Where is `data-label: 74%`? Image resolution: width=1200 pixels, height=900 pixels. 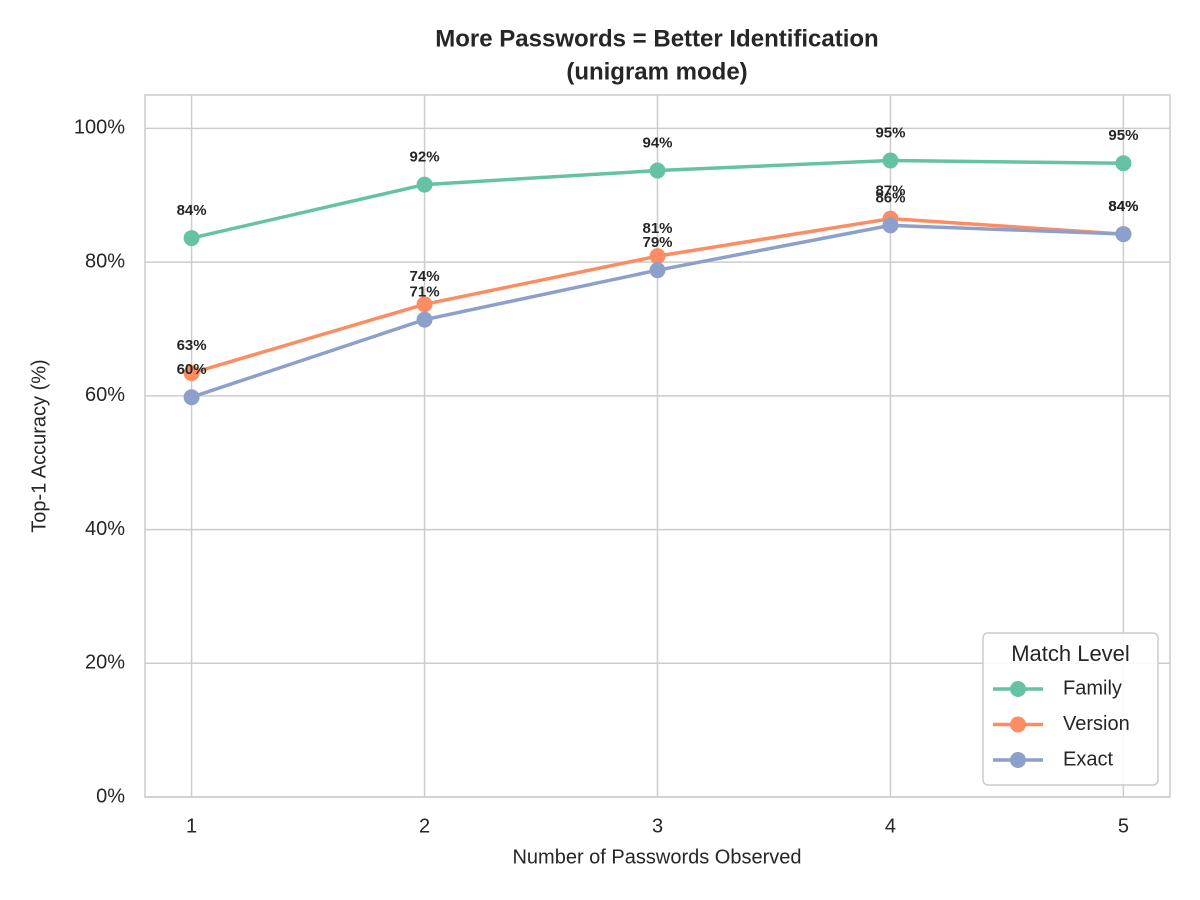
data-label: 74% is located at coordinates (425, 276).